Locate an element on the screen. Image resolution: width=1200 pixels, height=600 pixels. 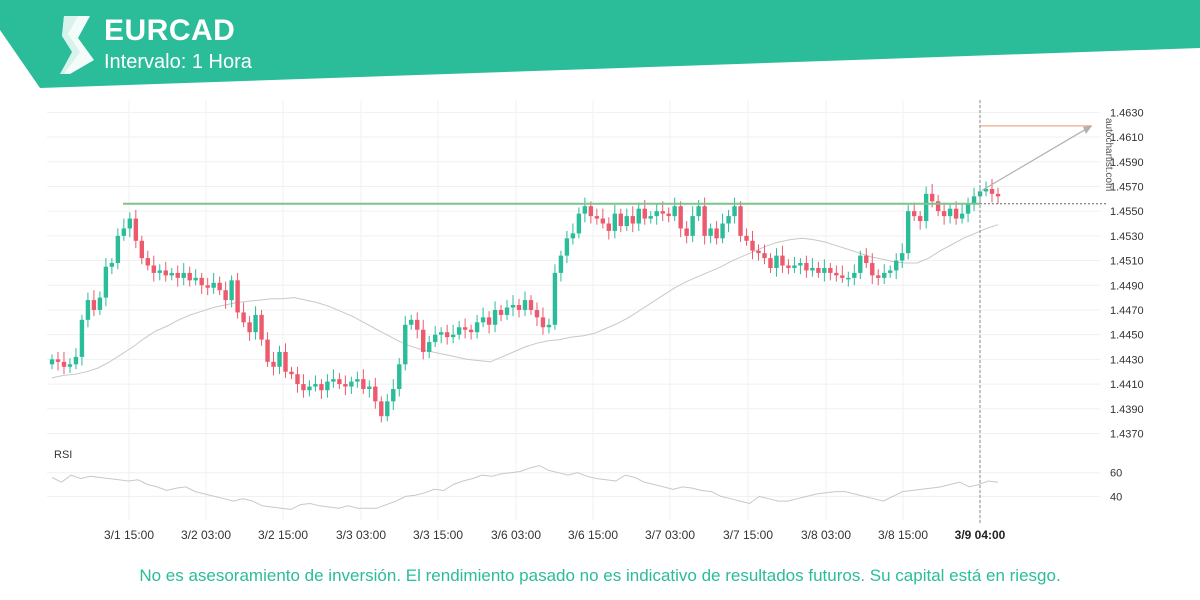
rsi-tick-label: 60 is located at coordinates (1116, 474).